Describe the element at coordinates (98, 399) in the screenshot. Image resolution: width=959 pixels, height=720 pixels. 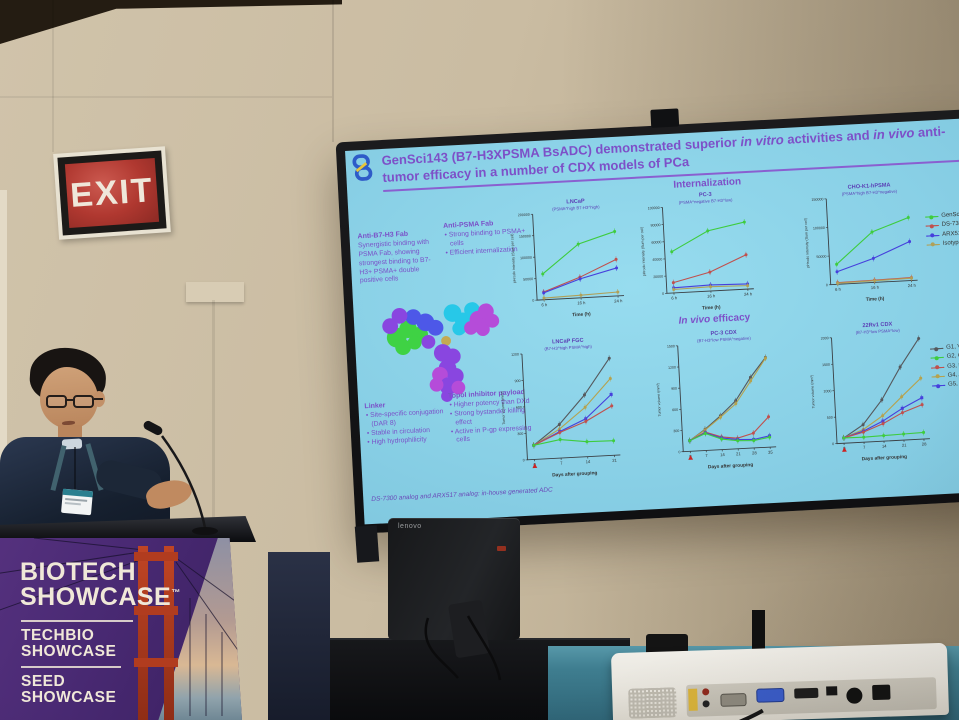
I see `glasses-arm` at that location.